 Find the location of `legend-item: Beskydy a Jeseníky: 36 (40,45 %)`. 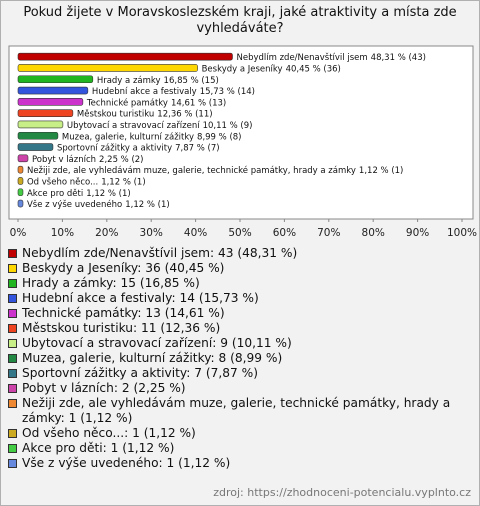

legend-item: Beskydy a Jeseníky: 36 (40,45 %) is located at coordinates (240, 268).